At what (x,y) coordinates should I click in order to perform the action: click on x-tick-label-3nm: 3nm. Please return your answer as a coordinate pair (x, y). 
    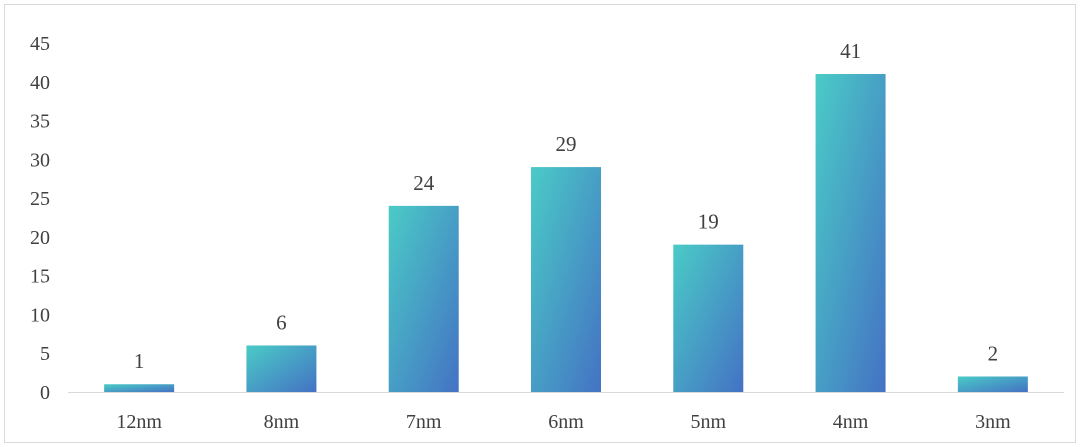
    Looking at the image, I should click on (993, 422).